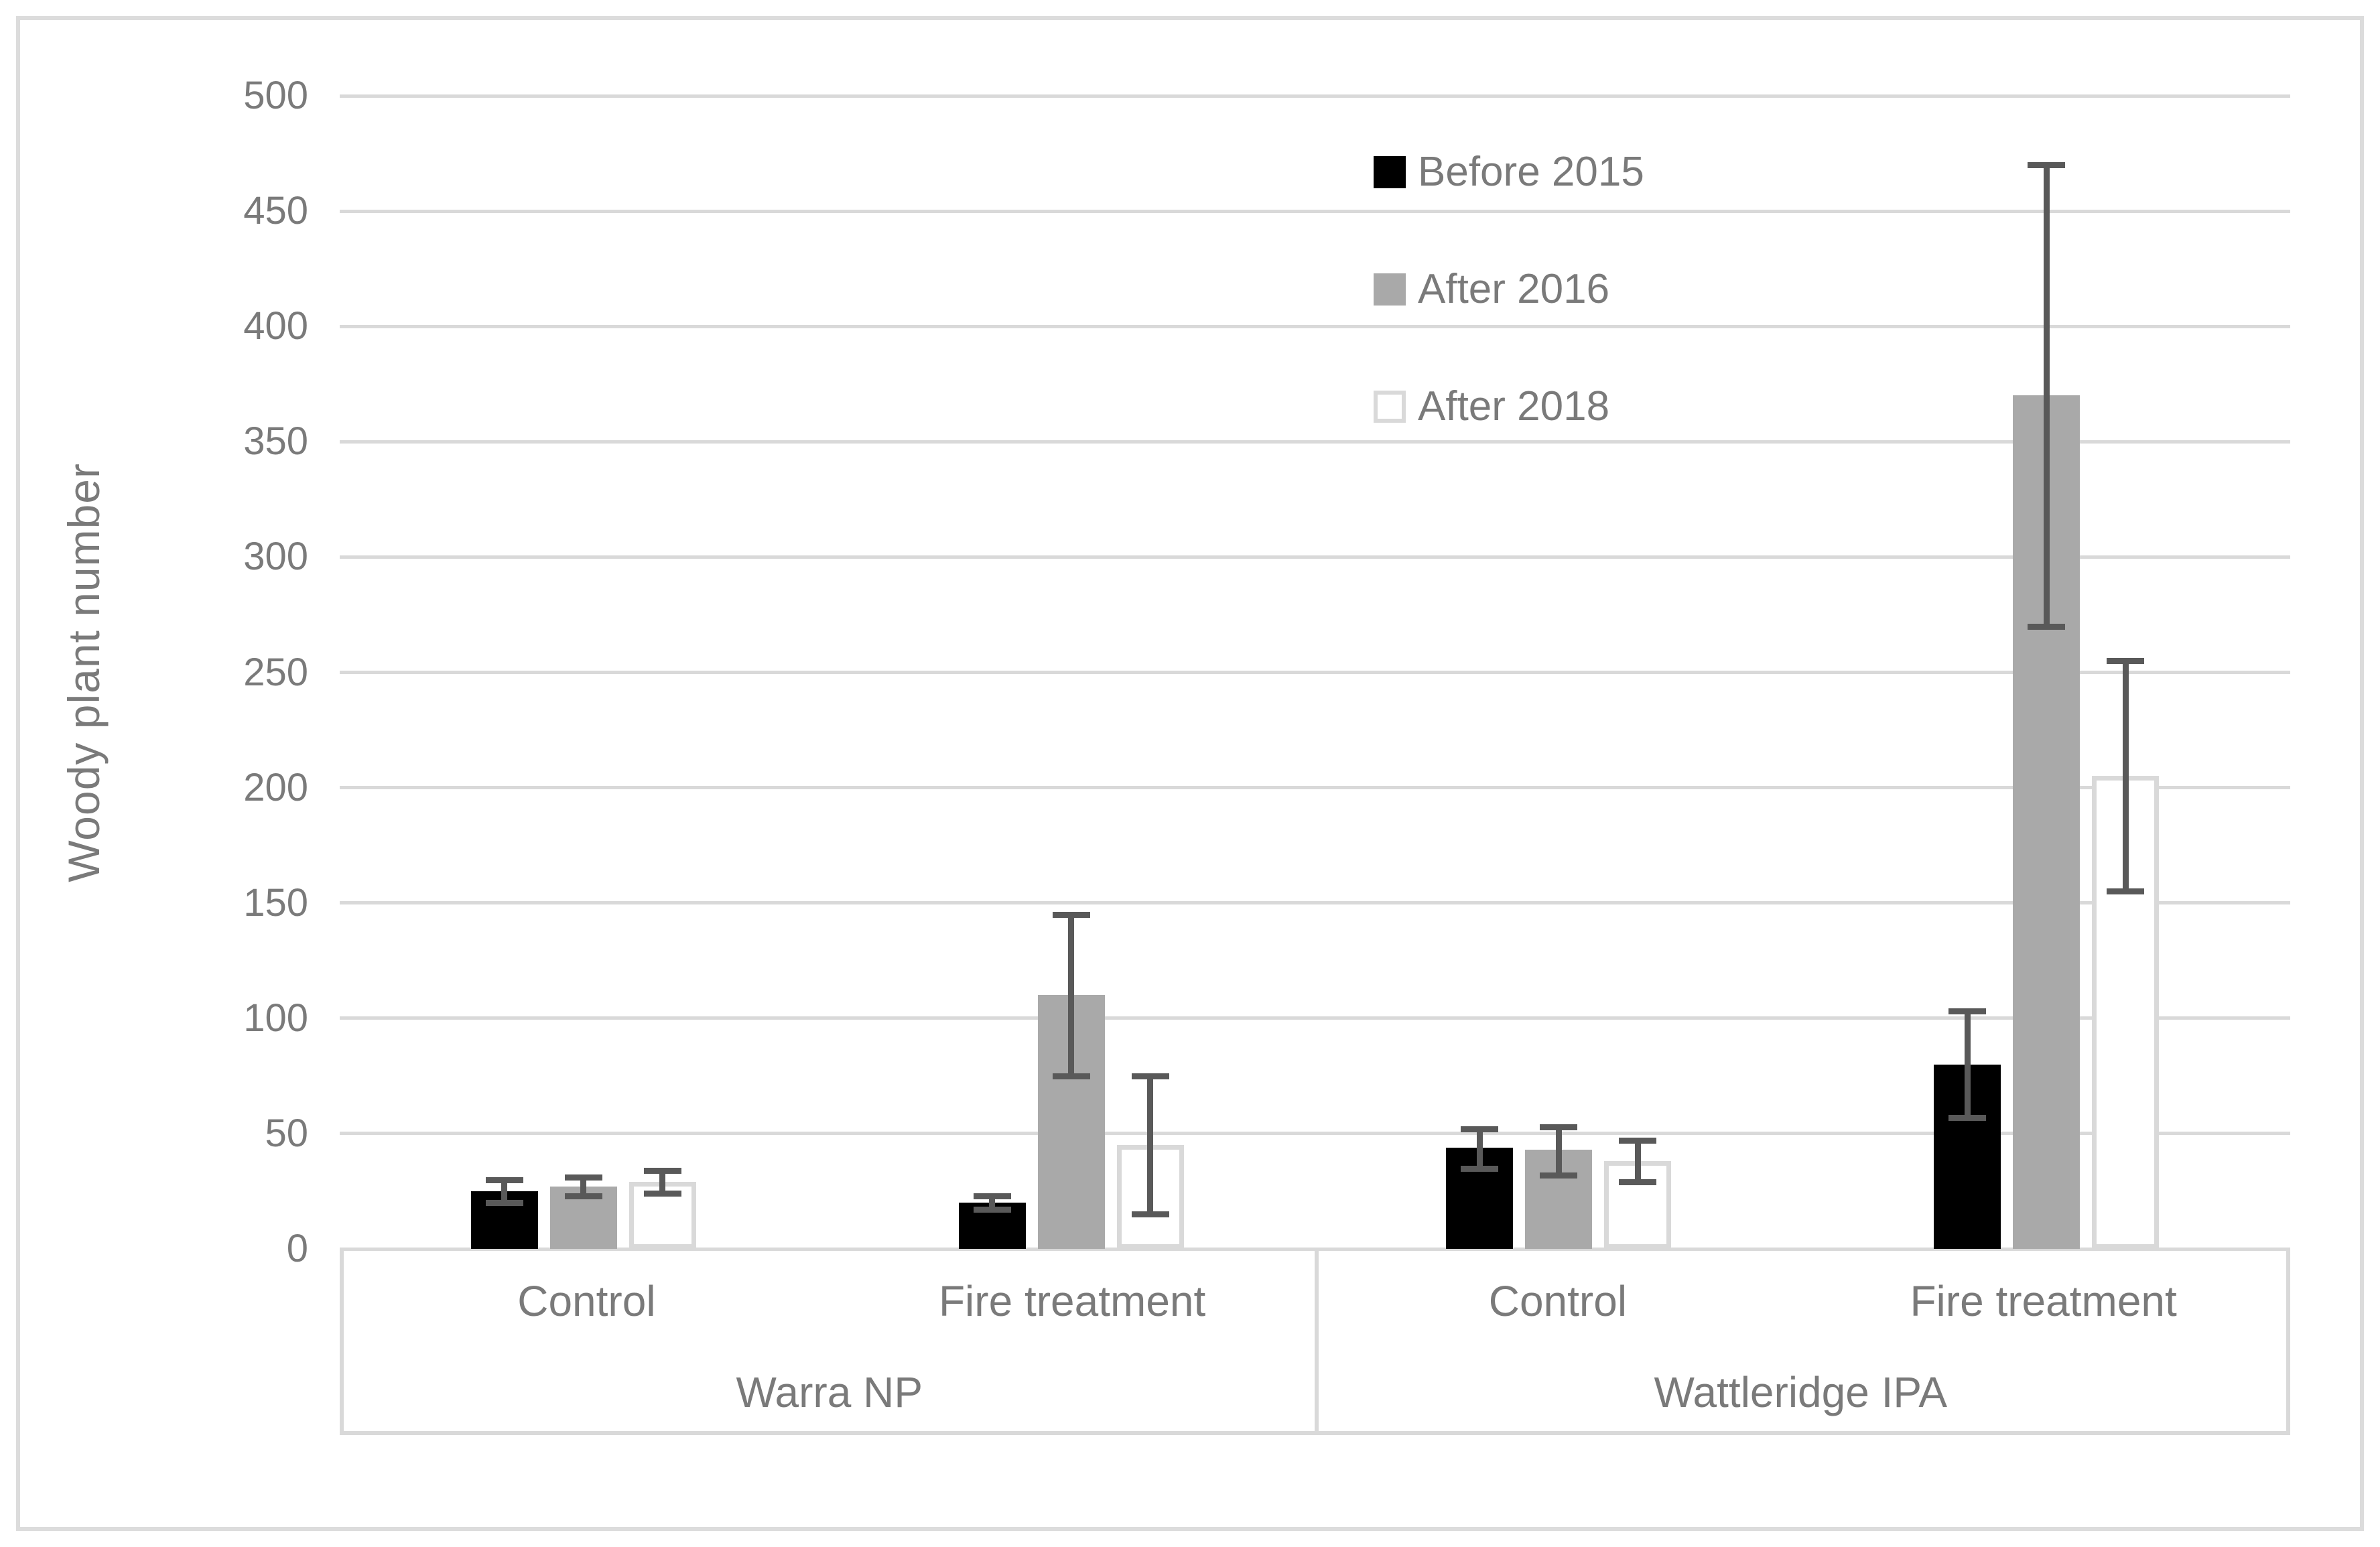 The image size is (2380, 1547). I want to click on y-tick-label: 500, so click(275, 96).